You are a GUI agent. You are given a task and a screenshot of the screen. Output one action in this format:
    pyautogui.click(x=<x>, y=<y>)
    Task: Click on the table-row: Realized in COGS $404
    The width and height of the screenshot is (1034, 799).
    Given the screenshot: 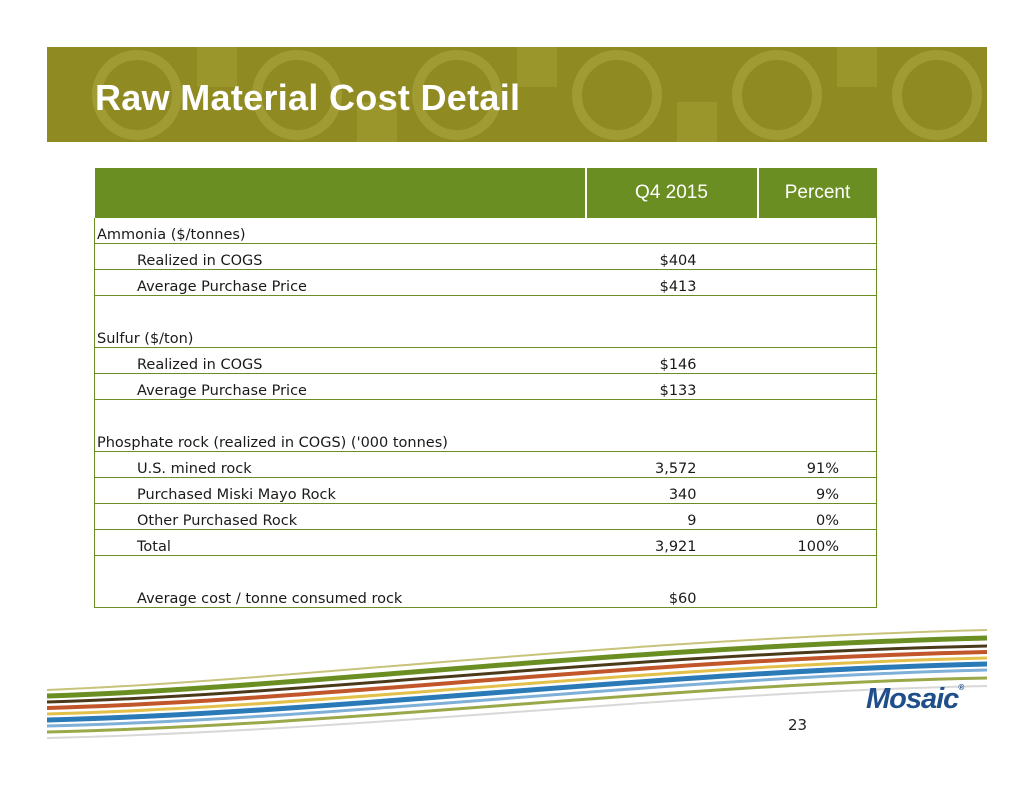 What is the action you would take?
    pyautogui.click(x=485, y=256)
    